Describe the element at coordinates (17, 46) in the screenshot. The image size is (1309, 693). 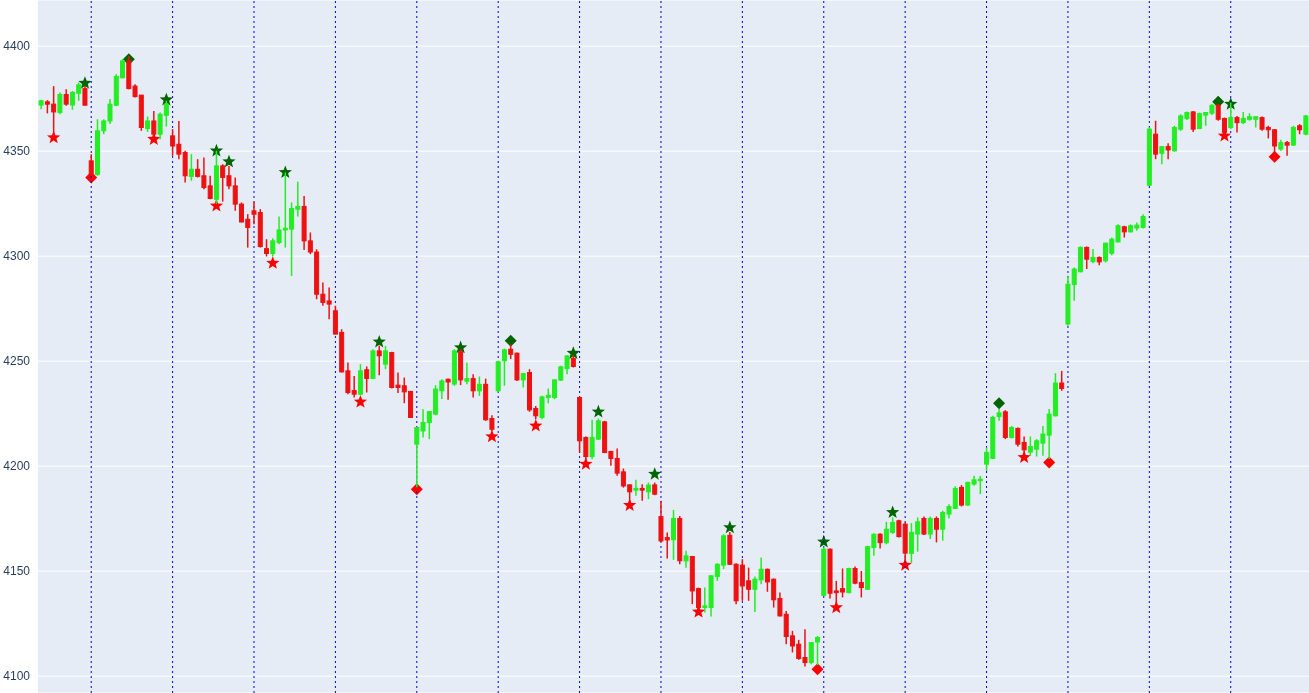
I see `y-tick-label: 4400` at that location.